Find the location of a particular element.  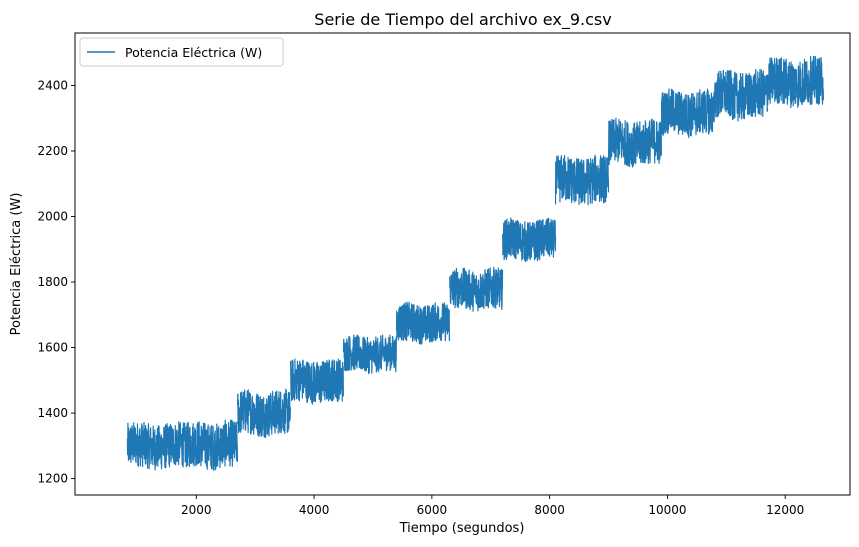

y-tick-label: 2200 is located at coordinates (52, 151).